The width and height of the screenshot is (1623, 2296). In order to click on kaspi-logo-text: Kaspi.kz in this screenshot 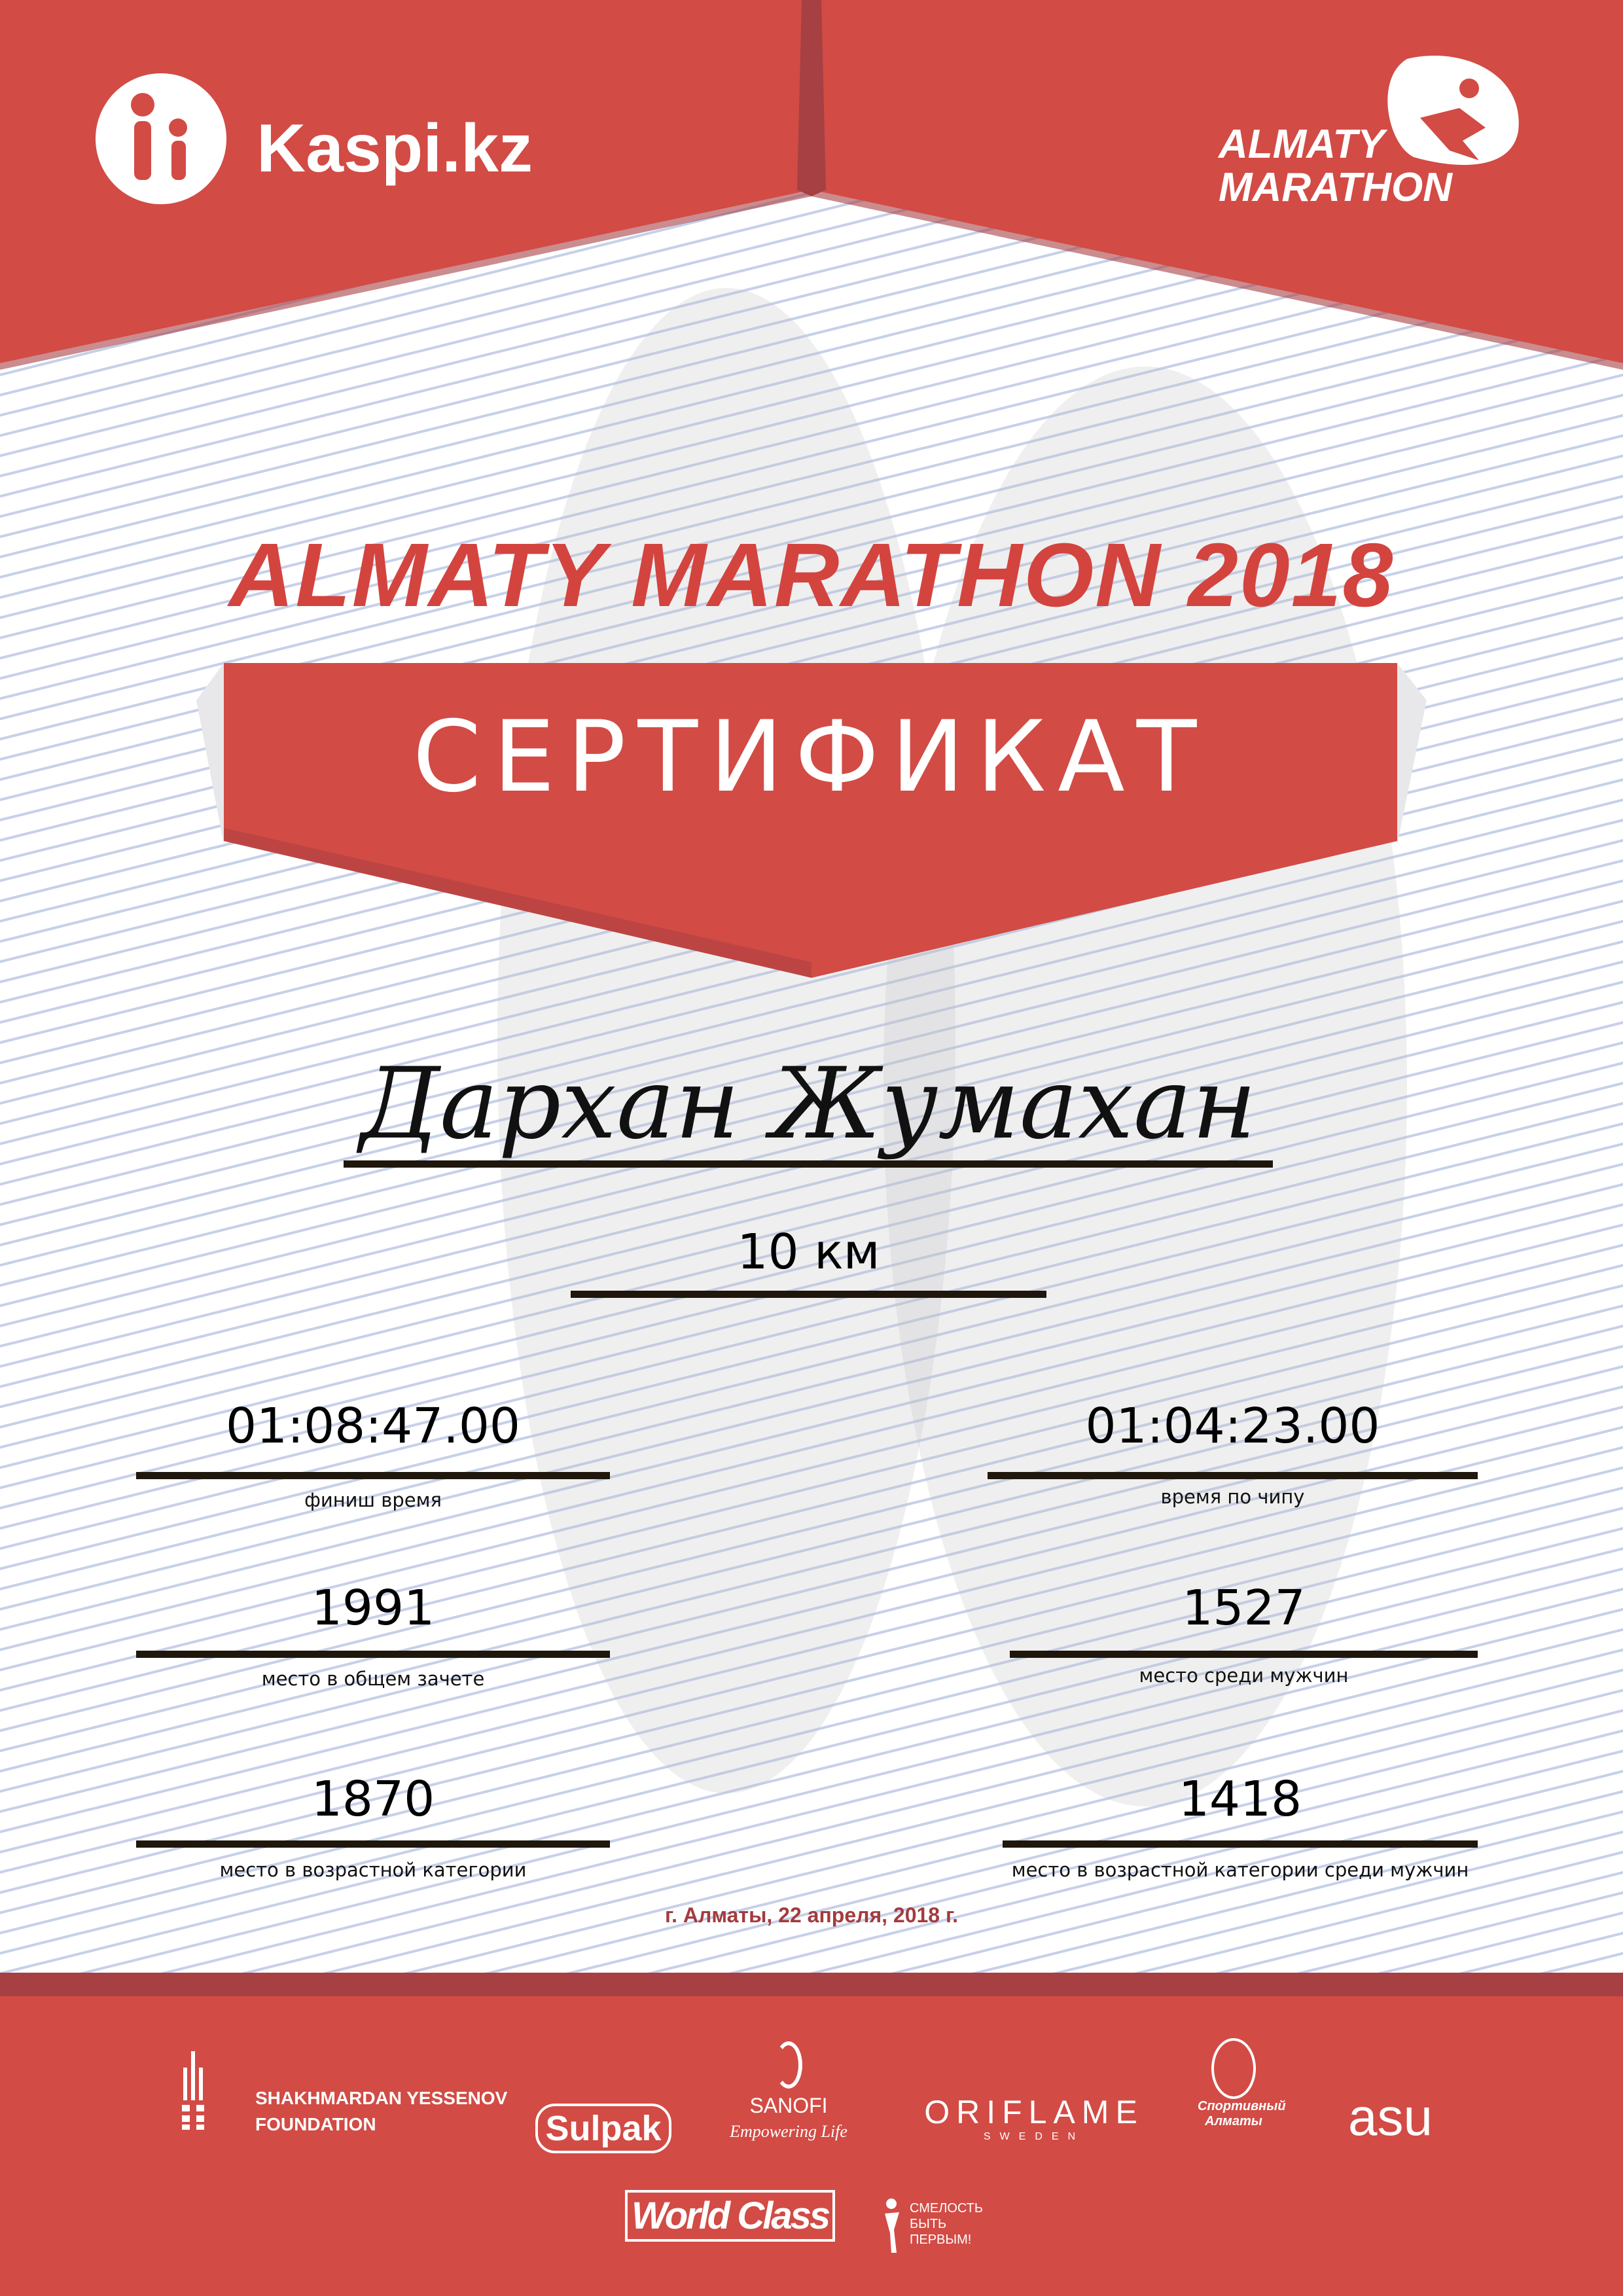, I will do `click(395, 149)`.